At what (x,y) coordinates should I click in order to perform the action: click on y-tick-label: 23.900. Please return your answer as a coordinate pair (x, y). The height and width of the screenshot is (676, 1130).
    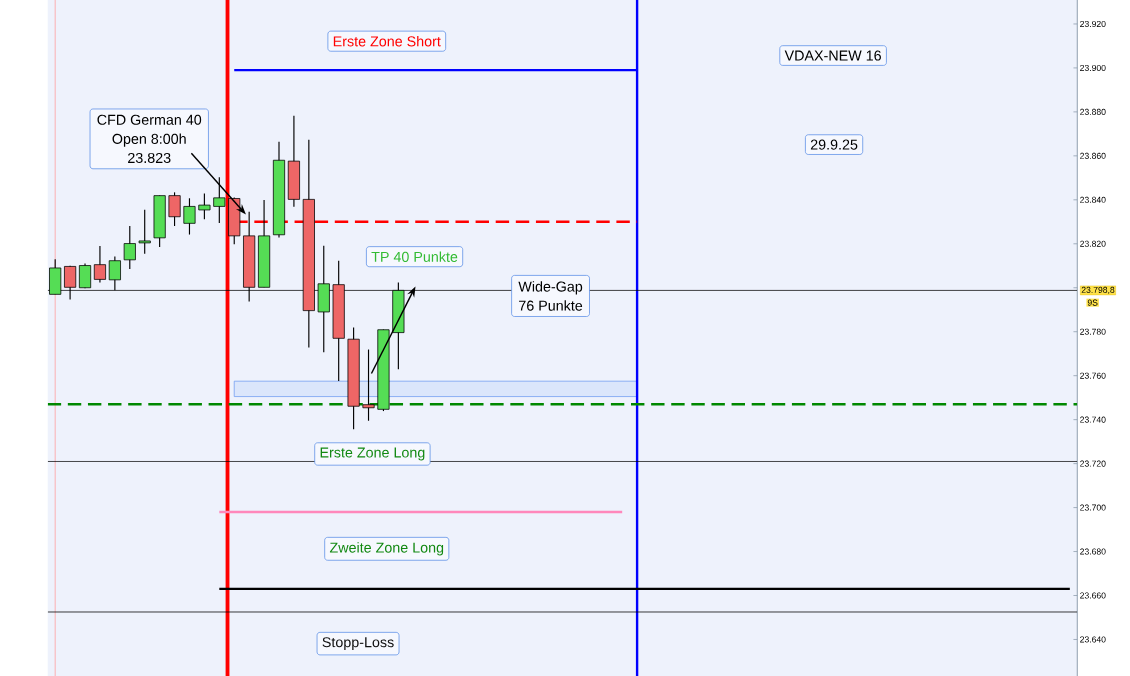
    Looking at the image, I should click on (1093, 67).